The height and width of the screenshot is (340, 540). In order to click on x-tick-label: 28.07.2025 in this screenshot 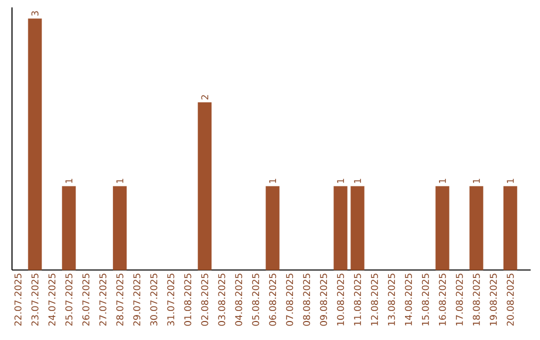, I will do `click(120, 300)`.